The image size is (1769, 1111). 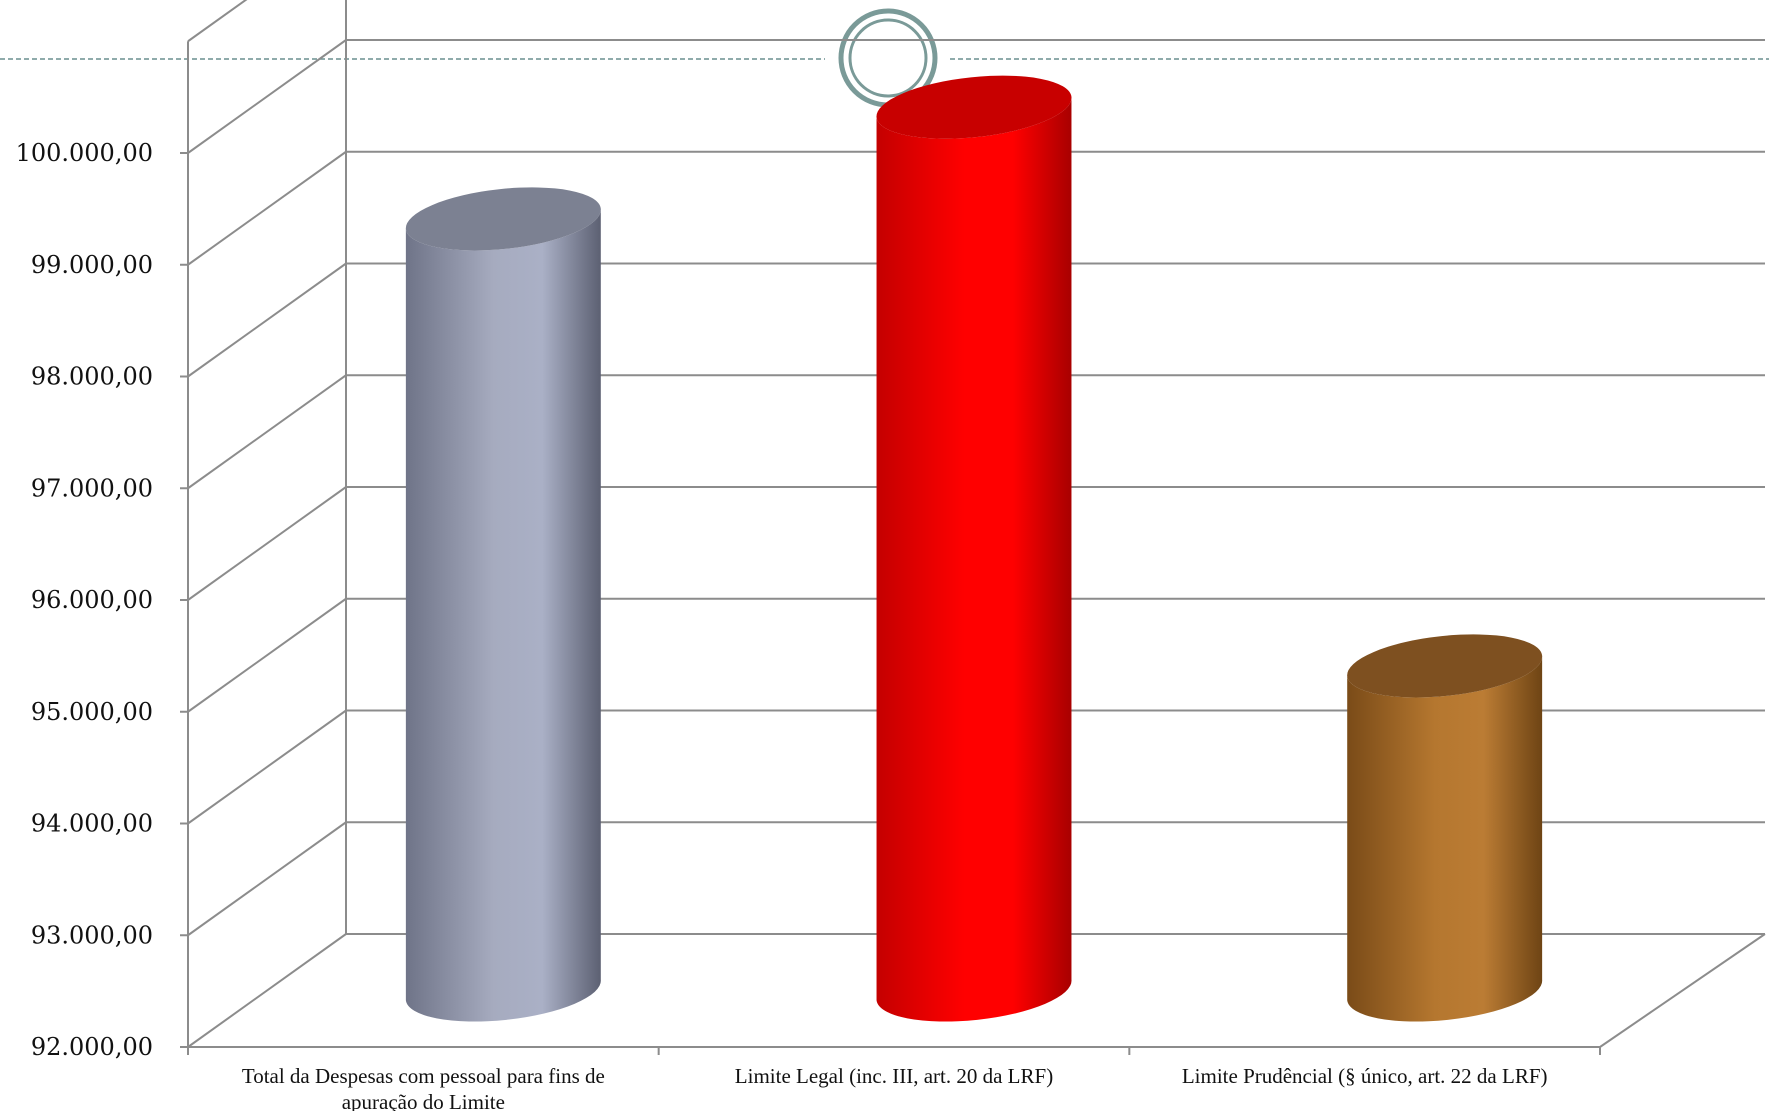 What do you see at coordinates (84, 153) in the screenshot?
I see `y-tick-label: 100.000,00` at bounding box center [84, 153].